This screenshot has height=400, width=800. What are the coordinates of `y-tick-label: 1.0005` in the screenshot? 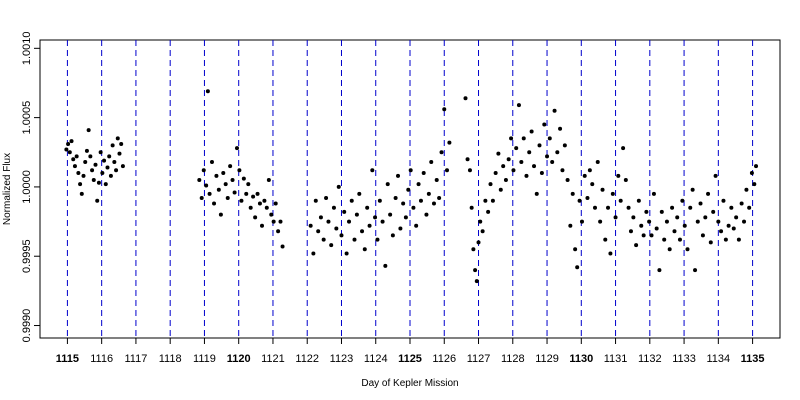 It's located at (27, 118).